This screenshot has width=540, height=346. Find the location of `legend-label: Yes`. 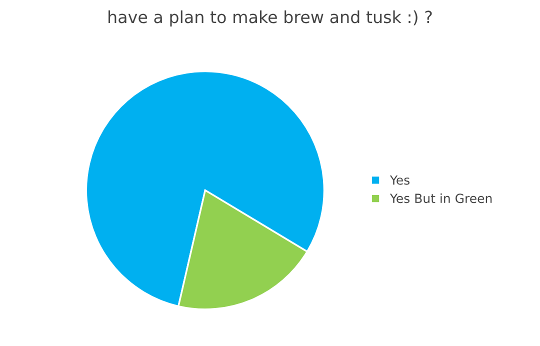

legend-label: Yes is located at coordinates (400, 180).